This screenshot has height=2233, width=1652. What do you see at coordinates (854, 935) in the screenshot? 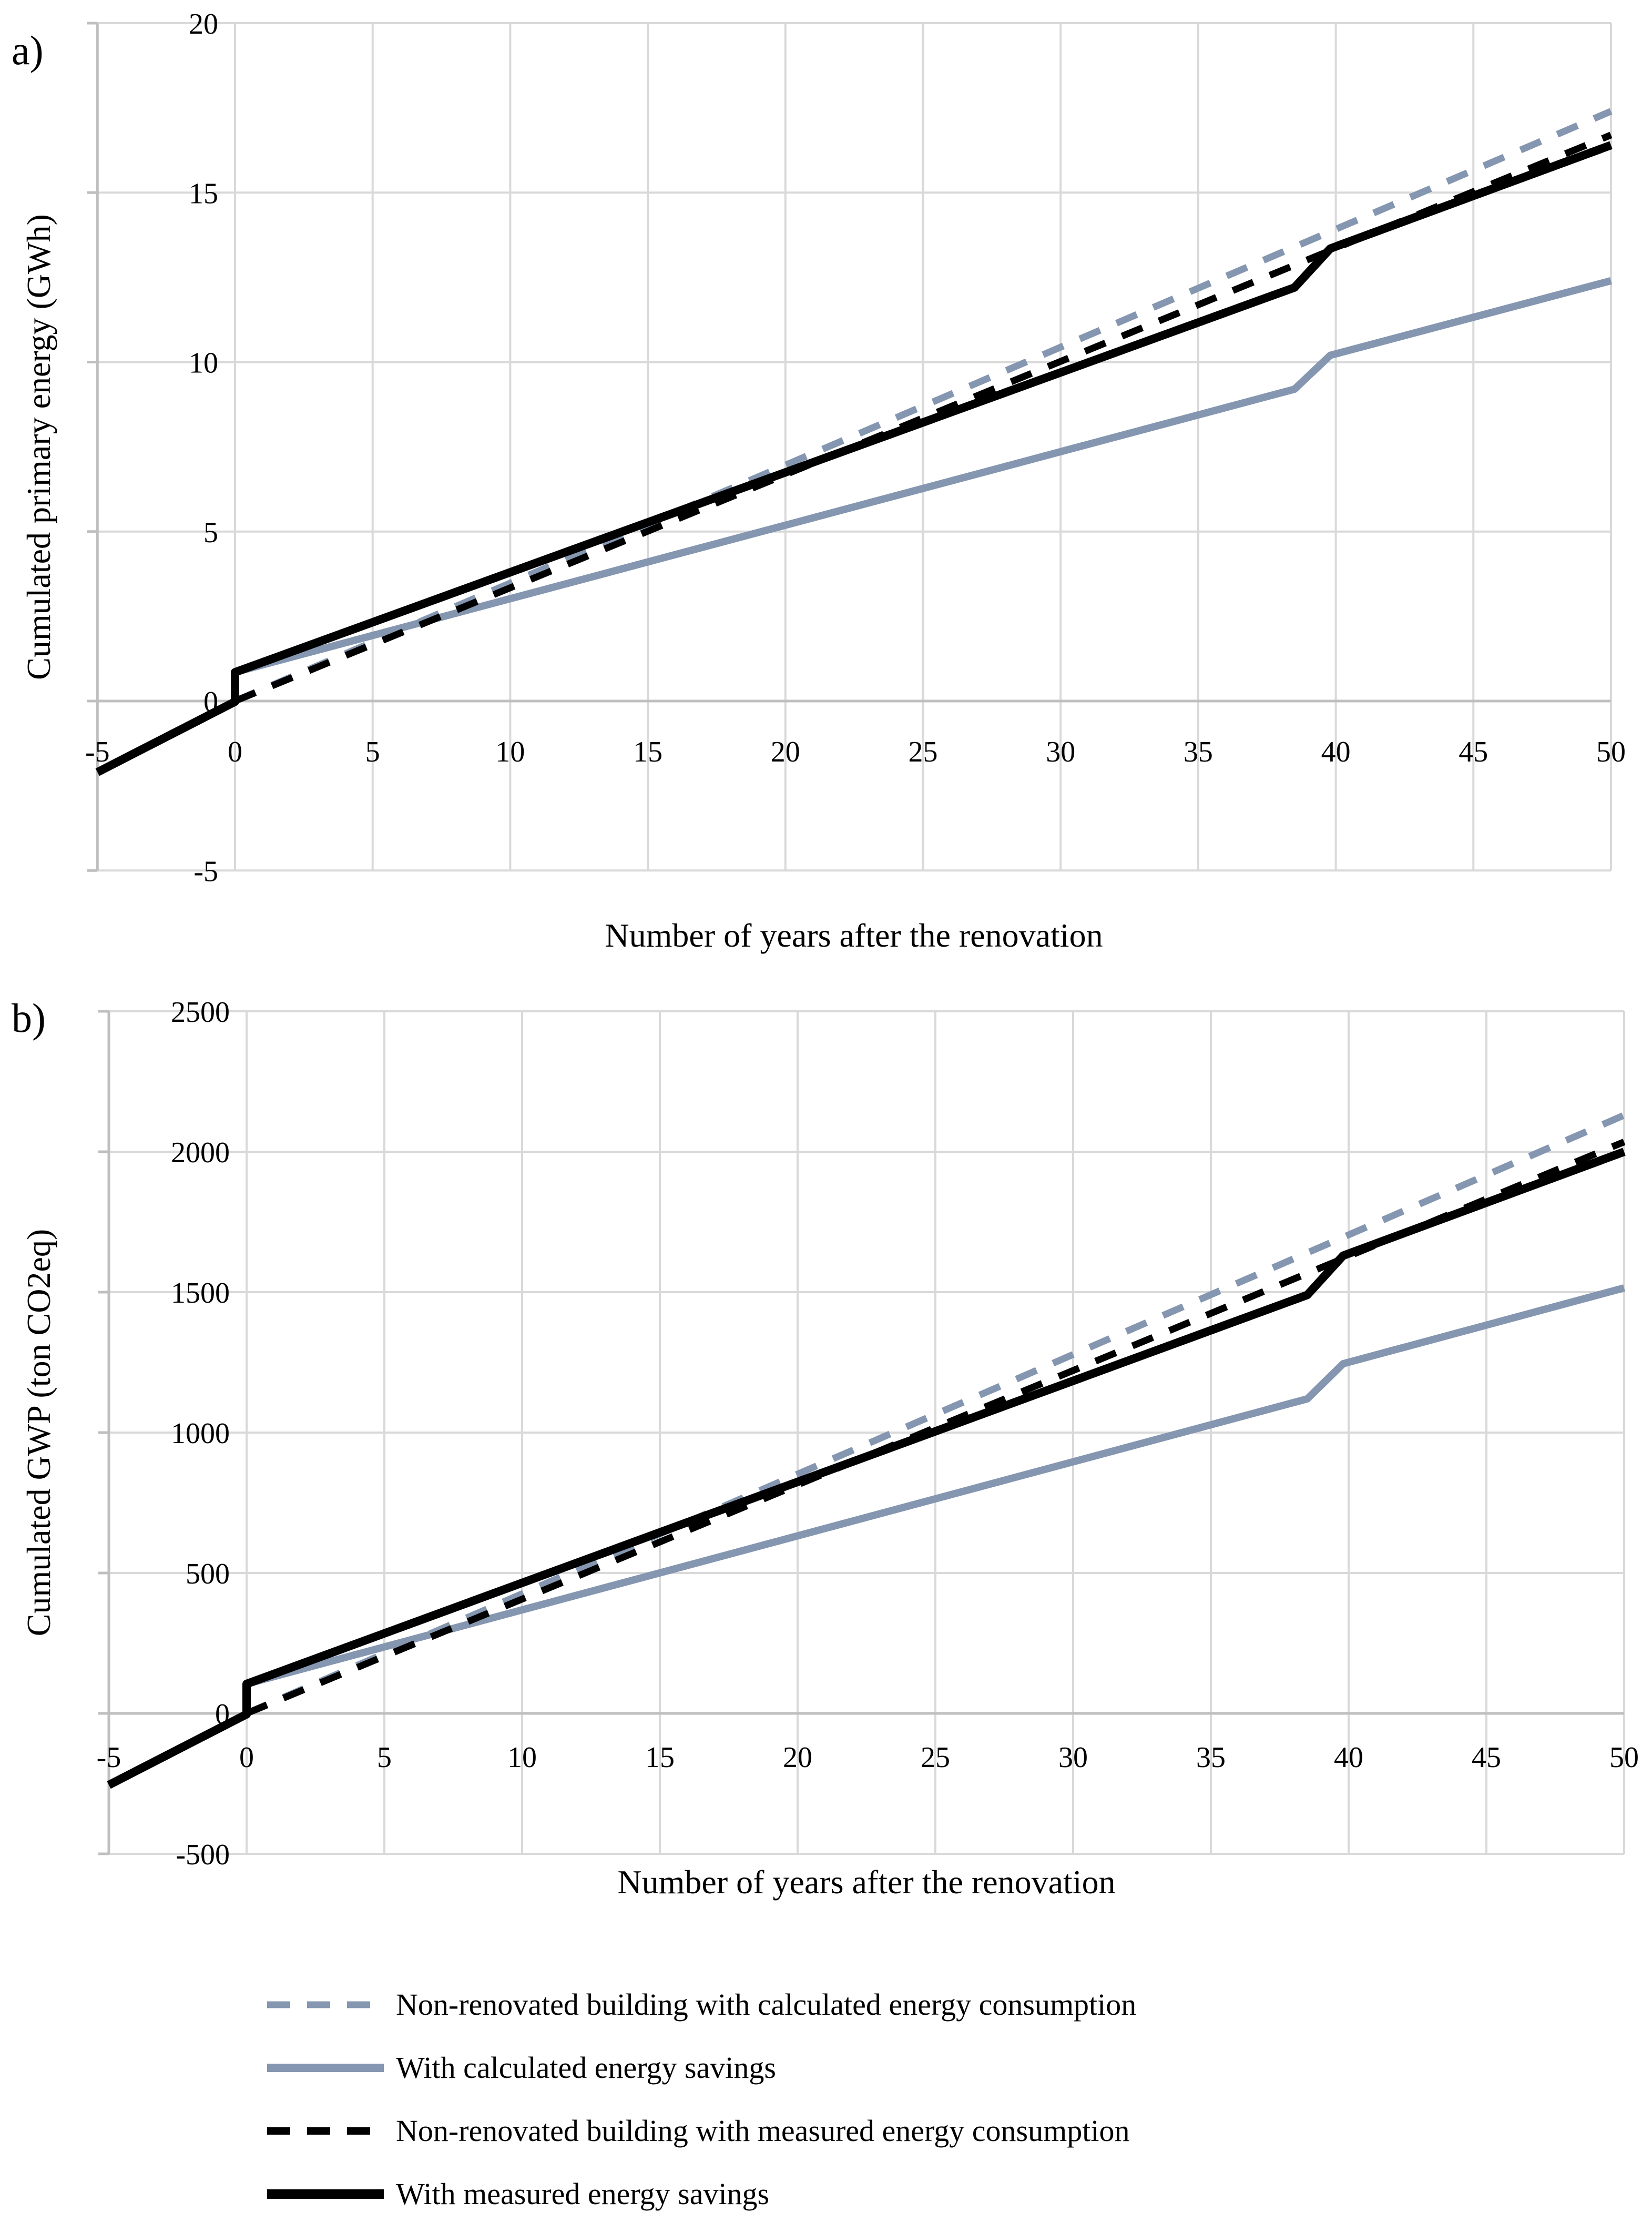
I see `chart-a-x-axis-title: Number of years after the renovation` at bounding box center [854, 935].